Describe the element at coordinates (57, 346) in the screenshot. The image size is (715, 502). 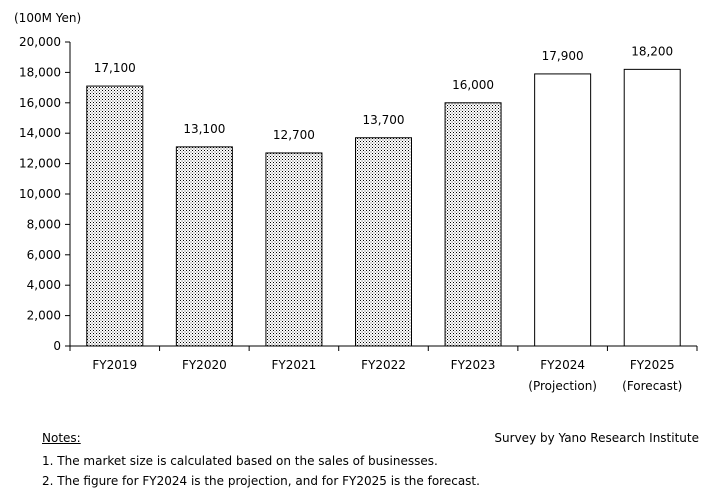
I see `y-tick-label: 0` at that location.